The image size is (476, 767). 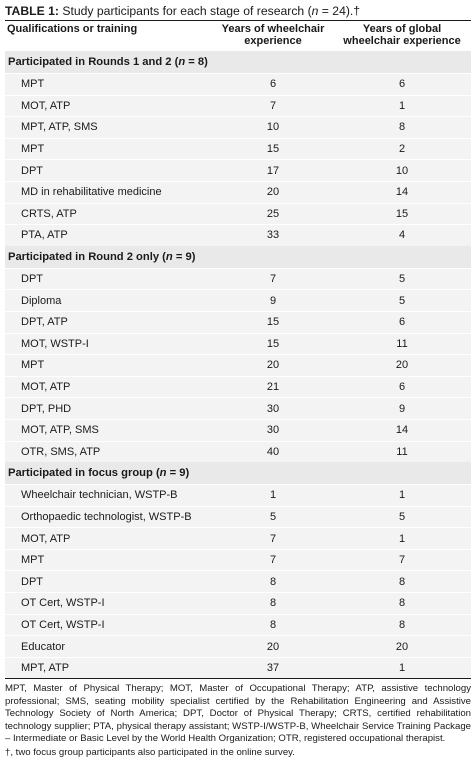 I want to click on section-title-after: = 9), so click(x=178, y=473).